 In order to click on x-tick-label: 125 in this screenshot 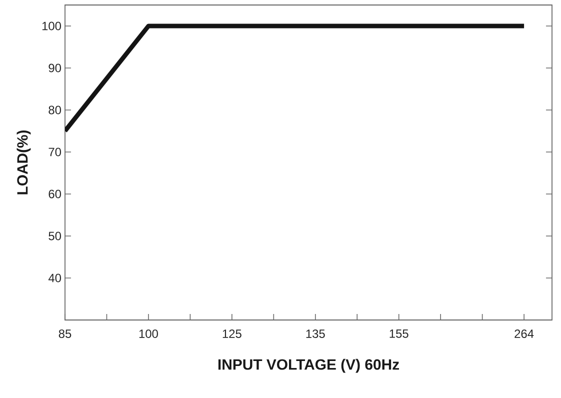, I will do `click(232, 334)`.